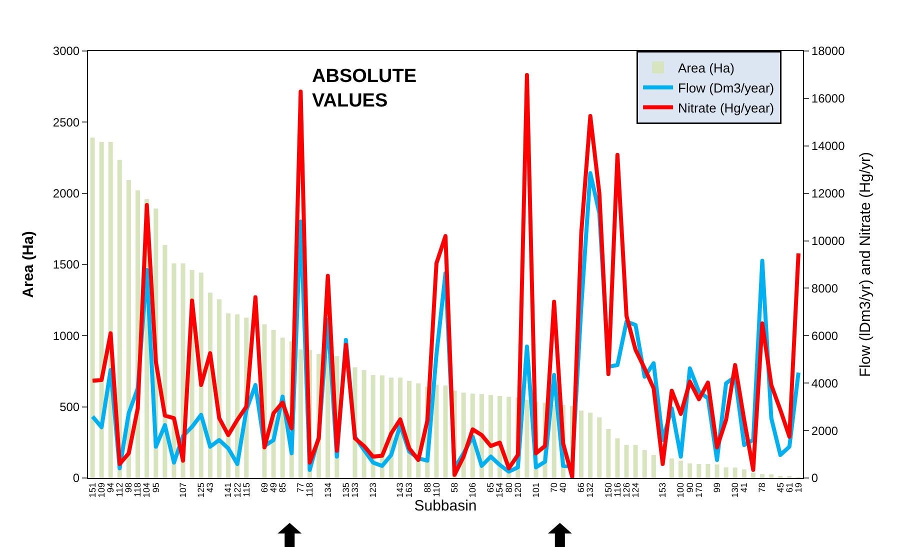 This screenshot has width=905, height=547. I want to click on x-tick-label: 99, so click(717, 487).